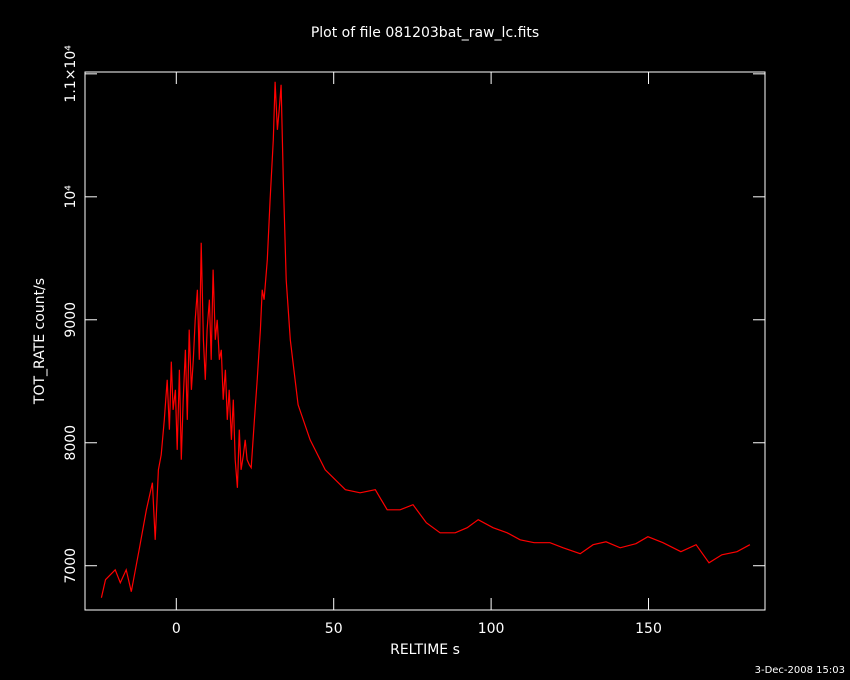  What do you see at coordinates (71, 197) in the screenshot?
I see `y-tick-label: 10⁴` at bounding box center [71, 197].